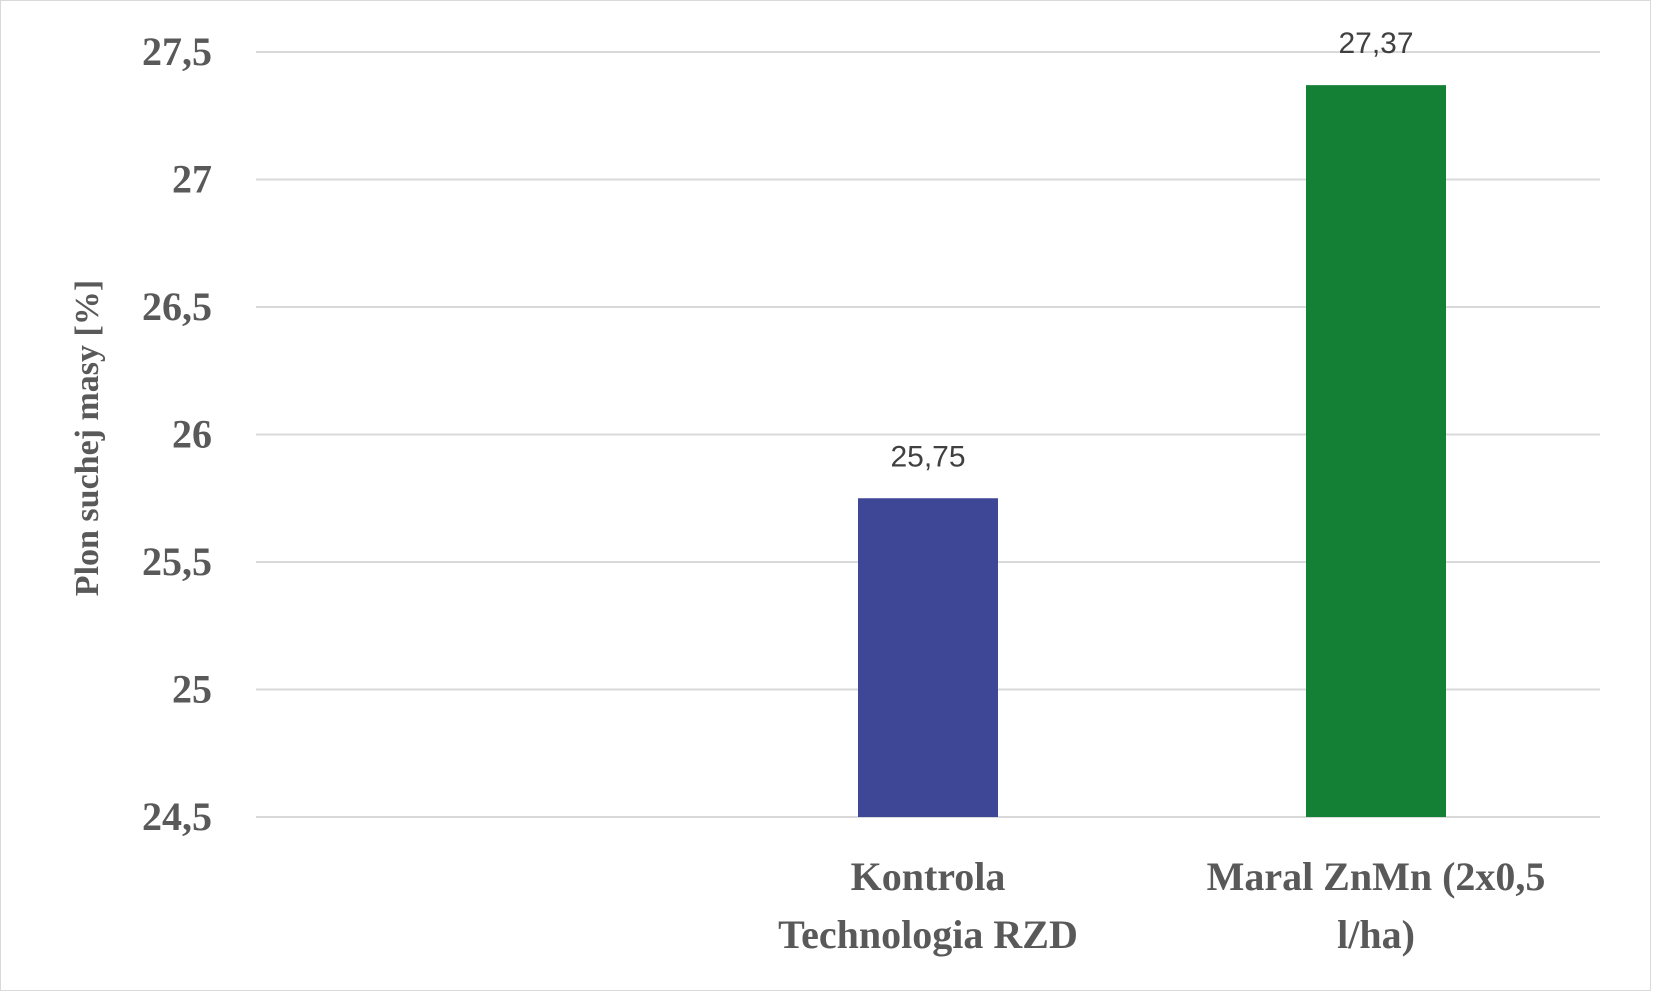  Describe the element at coordinates (192, 689) in the screenshot. I see `y-tick-label: 25` at that location.